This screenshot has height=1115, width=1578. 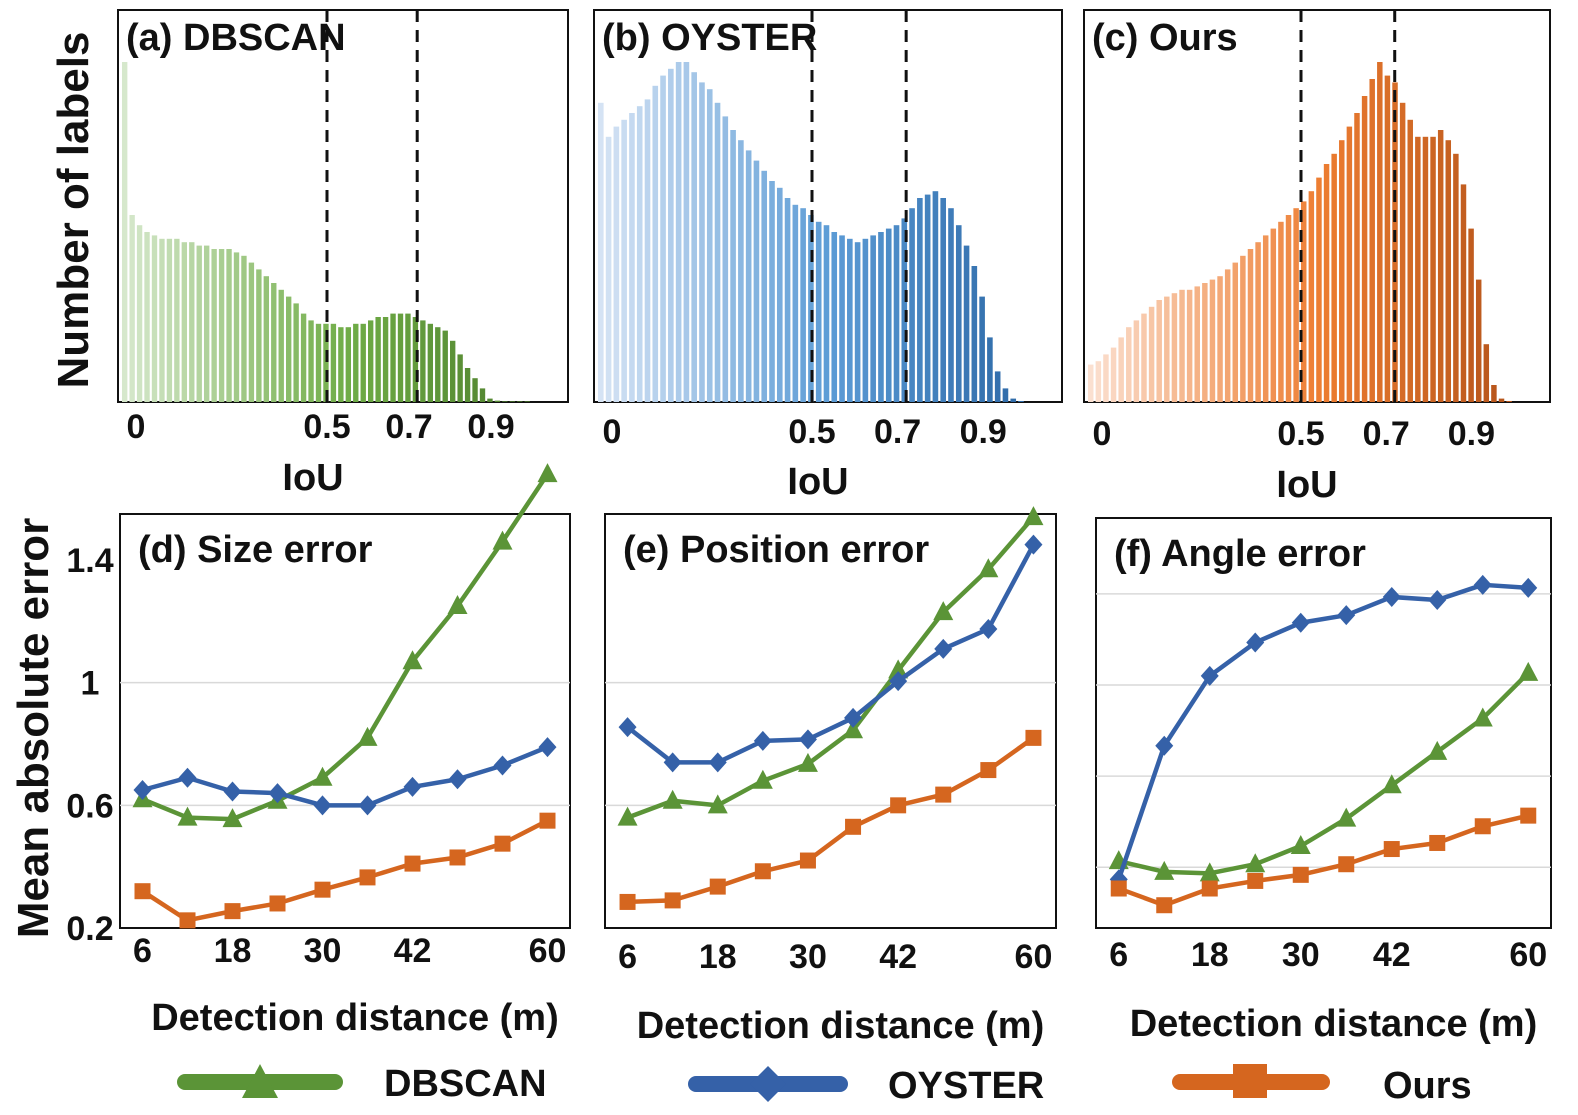 What do you see at coordinates (345, 647) in the screenshot?
I see `series-line-dbscan` at bounding box center [345, 647].